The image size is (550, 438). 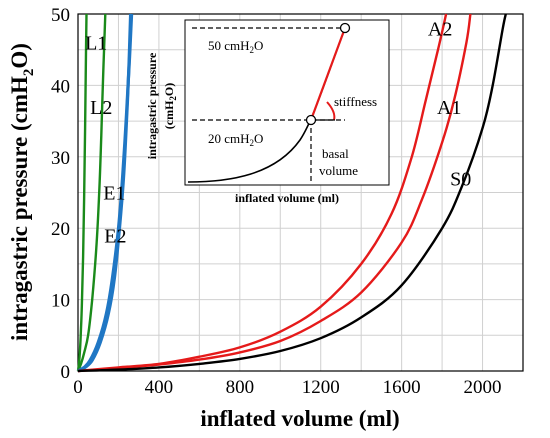 What do you see at coordinates (101, 108) in the screenshot?
I see `series-label-l2: L2` at bounding box center [101, 108].